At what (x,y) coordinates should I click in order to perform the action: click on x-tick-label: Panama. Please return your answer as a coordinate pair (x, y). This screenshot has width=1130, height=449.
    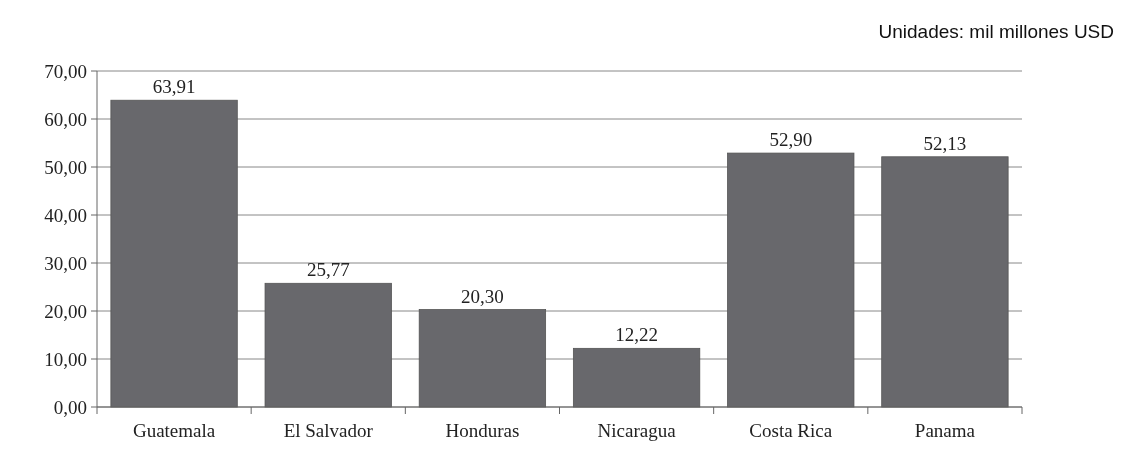
    Looking at the image, I should click on (945, 430).